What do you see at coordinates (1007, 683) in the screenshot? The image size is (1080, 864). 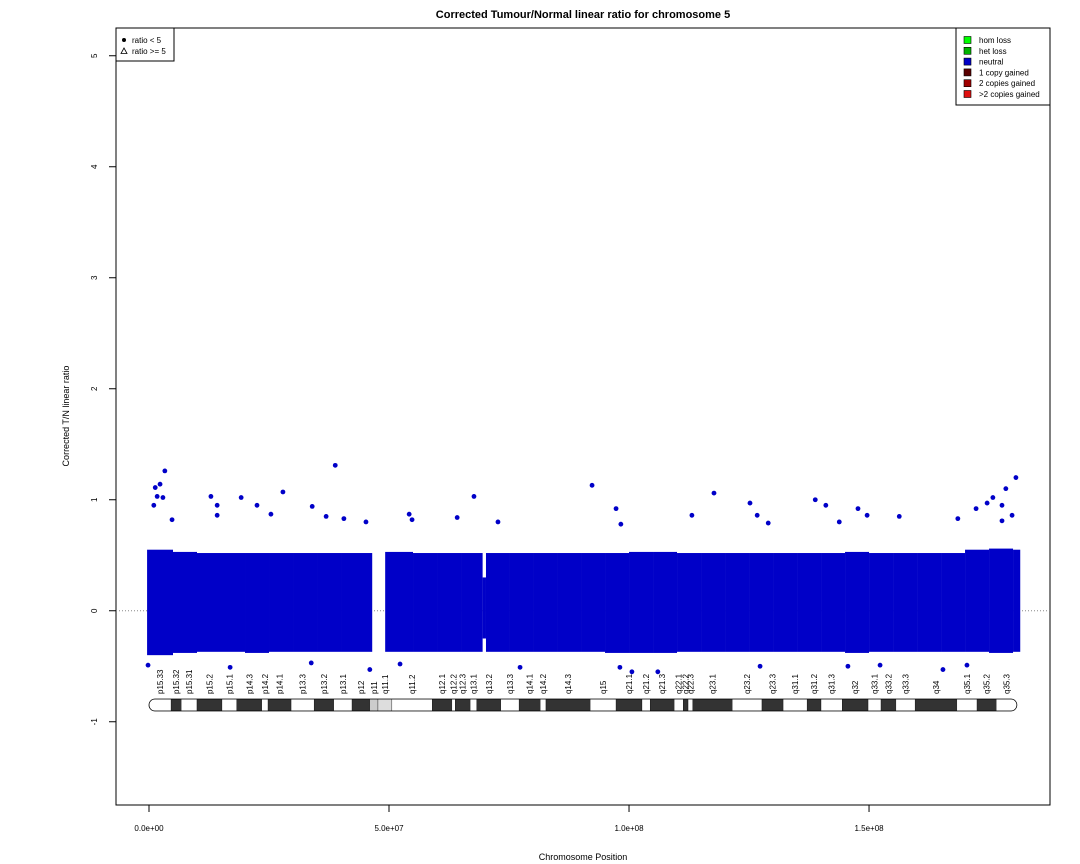 I see `band-label: q35.3` at bounding box center [1007, 683].